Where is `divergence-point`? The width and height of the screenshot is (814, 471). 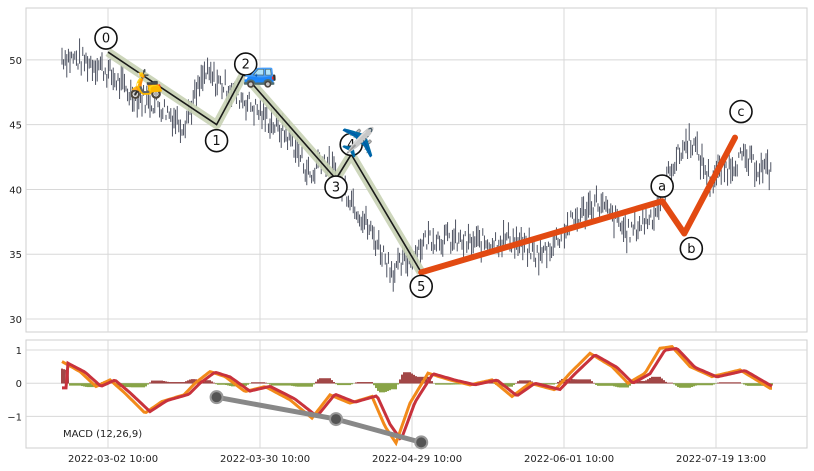 divergence-point is located at coordinates (421, 442).